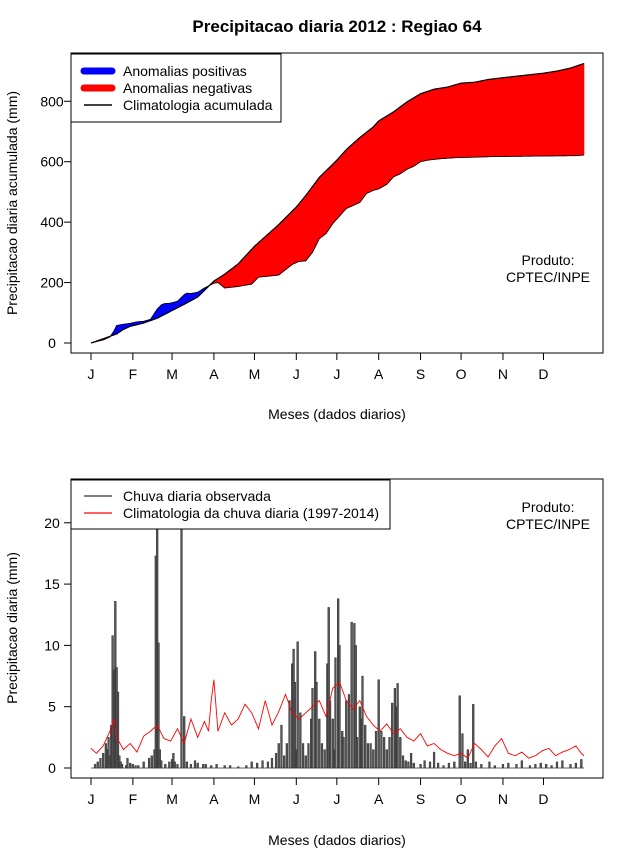  What do you see at coordinates (503, 799) in the screenshot?
I see `bottom-x-tick-label: N` at bounding box center [503, 799].